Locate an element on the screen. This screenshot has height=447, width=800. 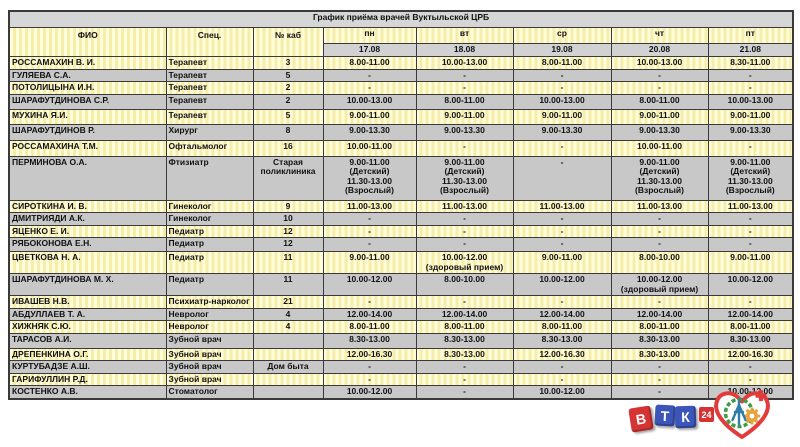
column-header-day: вт is located at coordinates (464, 35).